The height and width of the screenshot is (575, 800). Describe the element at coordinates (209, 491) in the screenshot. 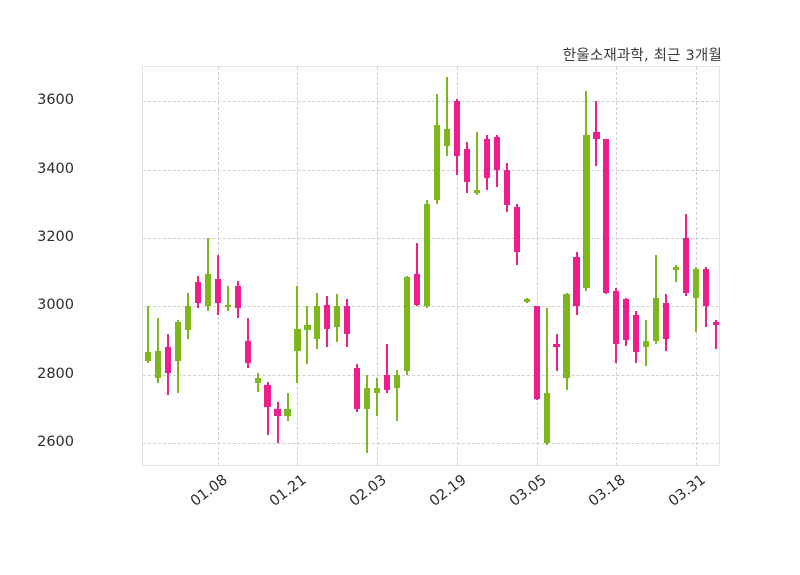

I see `x-tick-label: 01.08` at that location.